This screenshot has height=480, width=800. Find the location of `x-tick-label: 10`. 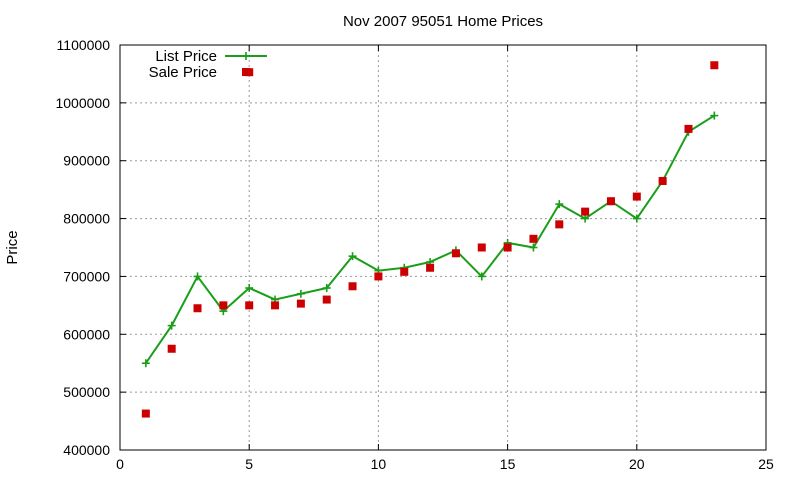

x-tick-label: 10 is located at coordinates (379, 464).